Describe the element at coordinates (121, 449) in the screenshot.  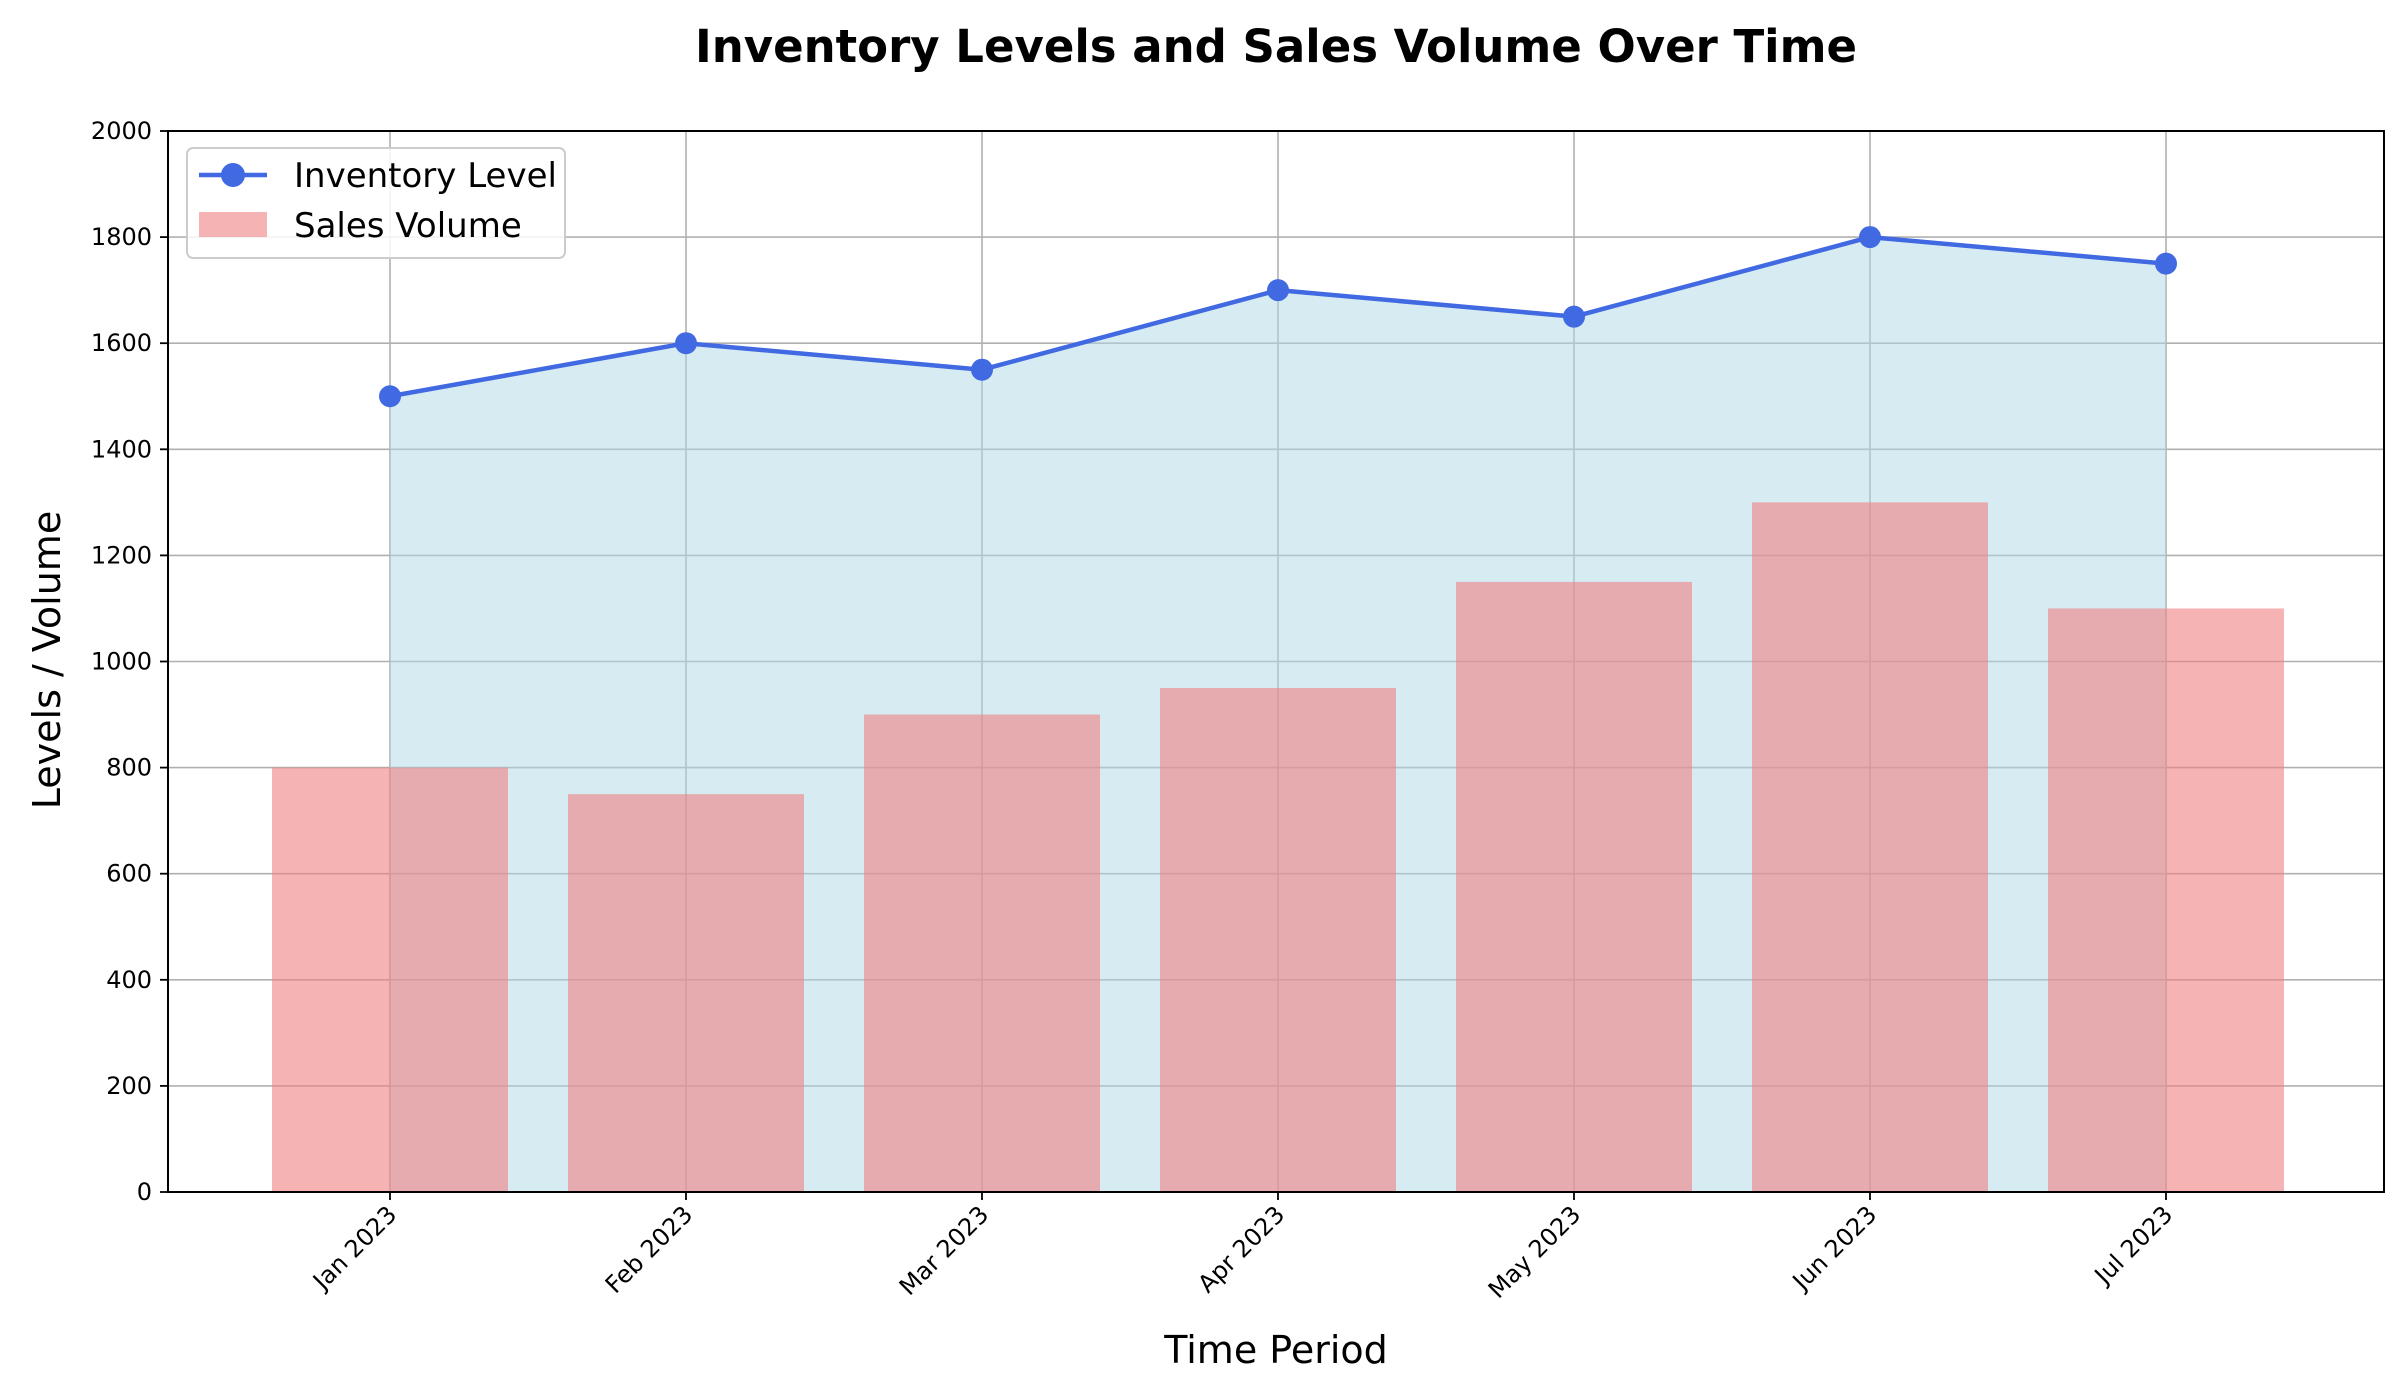
I see `y-tick-label: 1400` at that location.